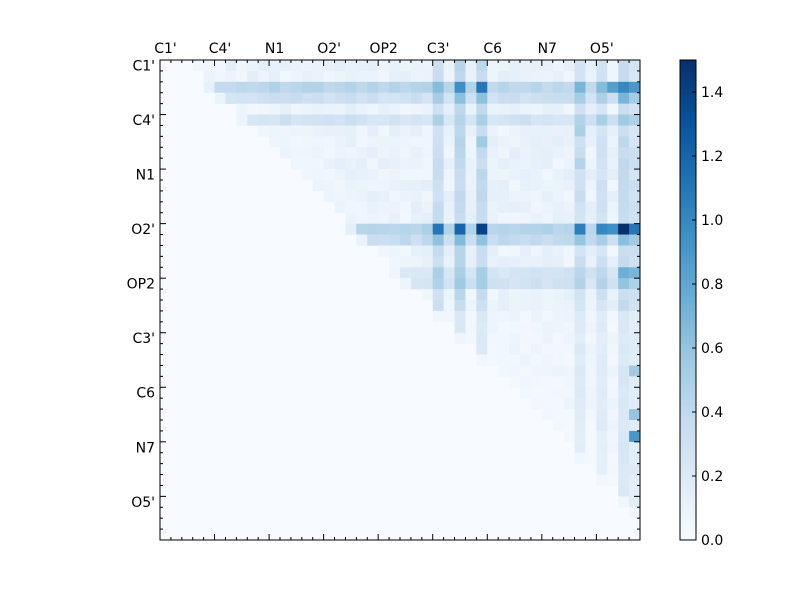 This screenshot has width=800, height=600. I want to click on colorbar-tick-label: 0.2, so click(712, 477).